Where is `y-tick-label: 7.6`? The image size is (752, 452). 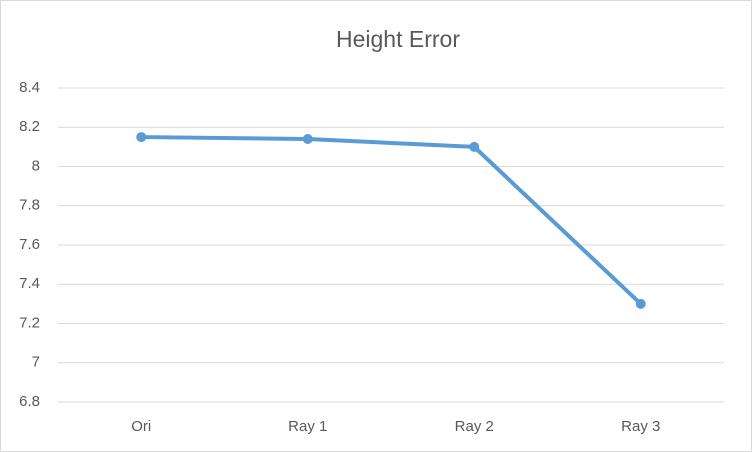
y-tick-label: 7.6 is located at coordinates (29, 244).